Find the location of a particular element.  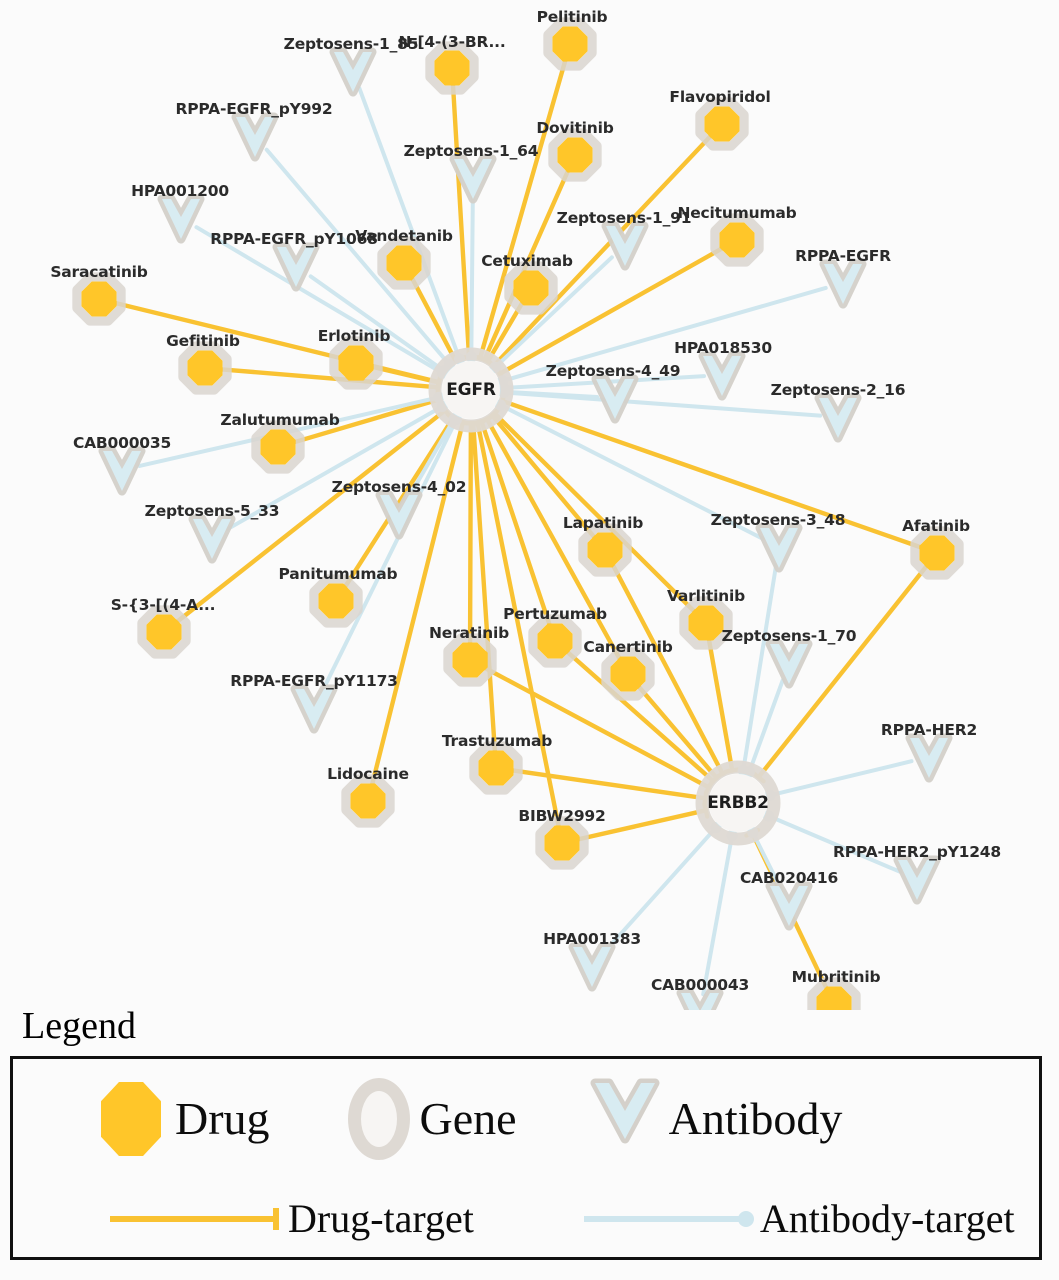

legend-item-antibody: Antibody is located at coordinates (716, 1119).